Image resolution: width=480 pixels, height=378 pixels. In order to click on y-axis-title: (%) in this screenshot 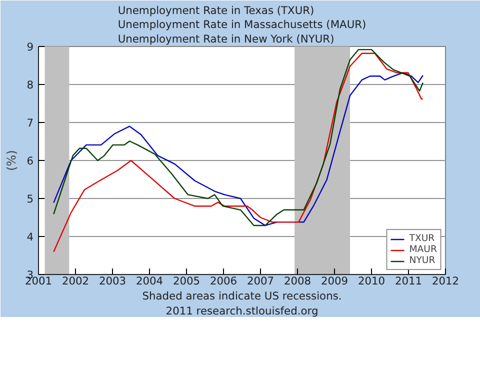, I will do `click(11, 160)`.